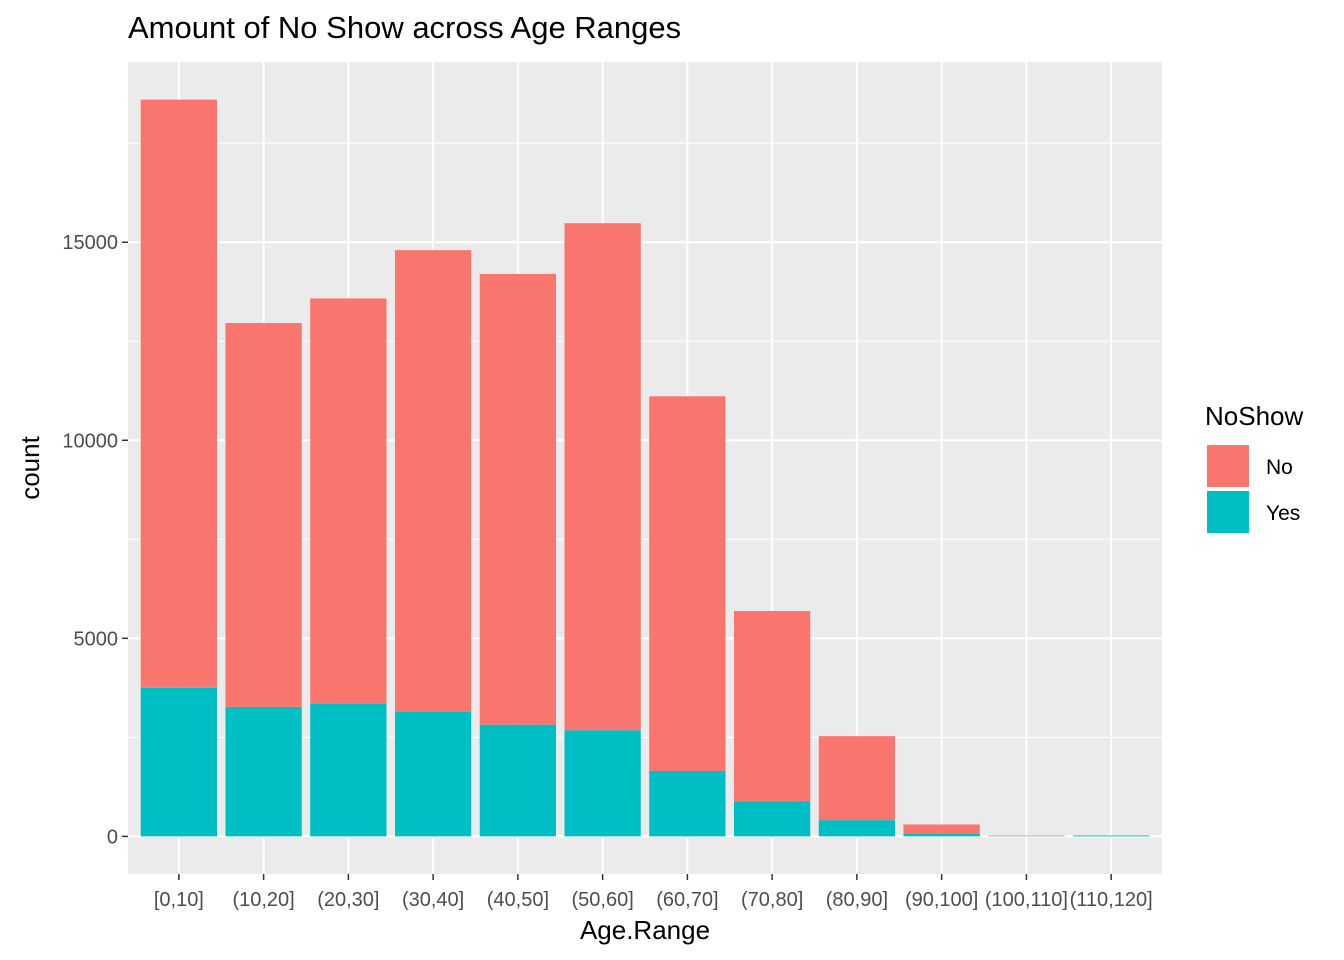  Describe the element at coordinates (30, 467) in the screenshot. I see `y-axis-title: count` at that location.